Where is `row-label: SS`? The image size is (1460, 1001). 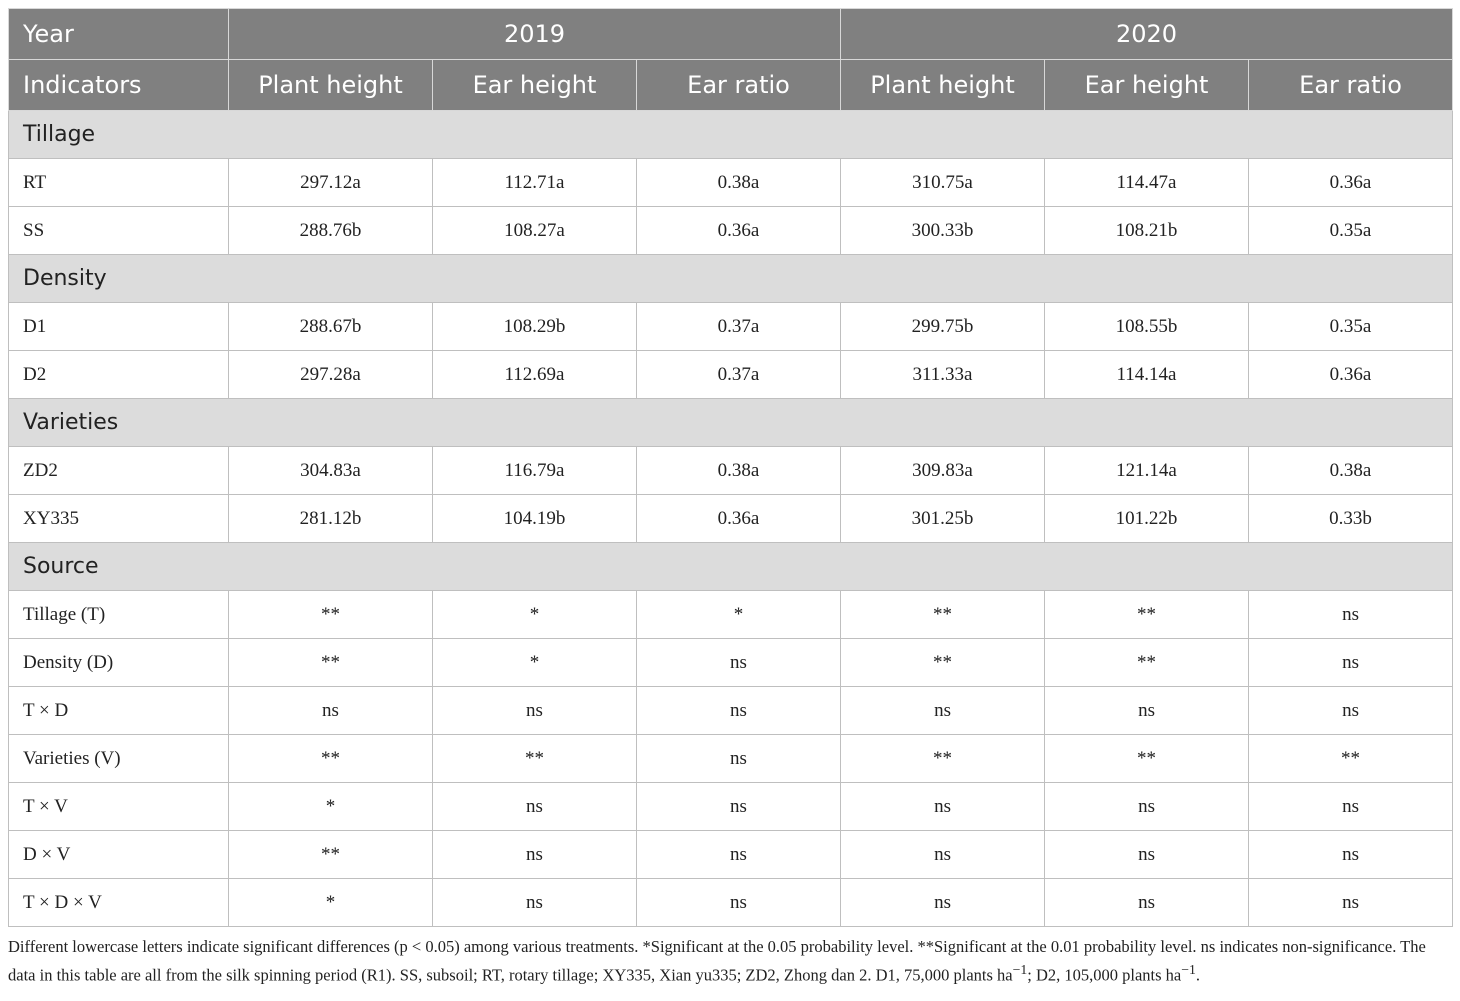 row-label: SS is located at coordinates (118, 230).